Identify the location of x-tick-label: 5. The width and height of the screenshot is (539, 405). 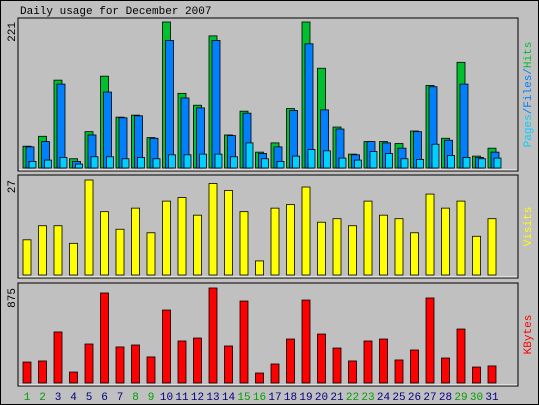
(89, 398).